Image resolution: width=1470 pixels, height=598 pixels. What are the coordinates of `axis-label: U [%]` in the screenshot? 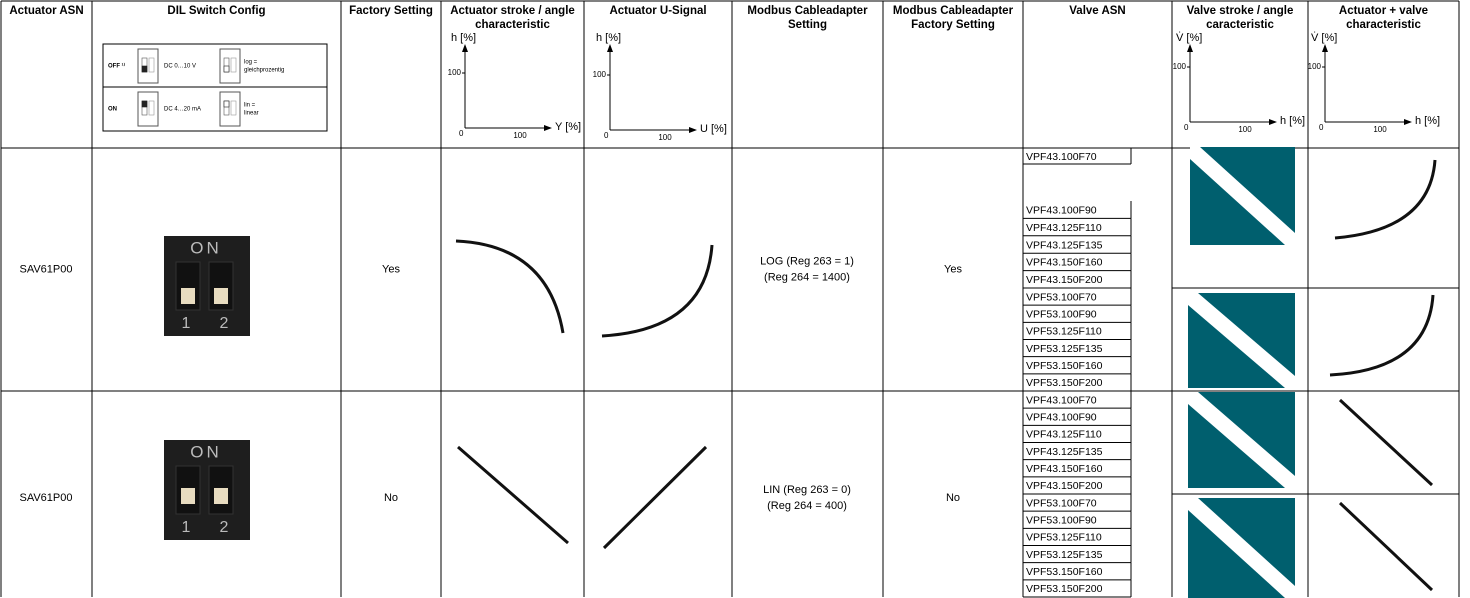 It's located at (713, 129).